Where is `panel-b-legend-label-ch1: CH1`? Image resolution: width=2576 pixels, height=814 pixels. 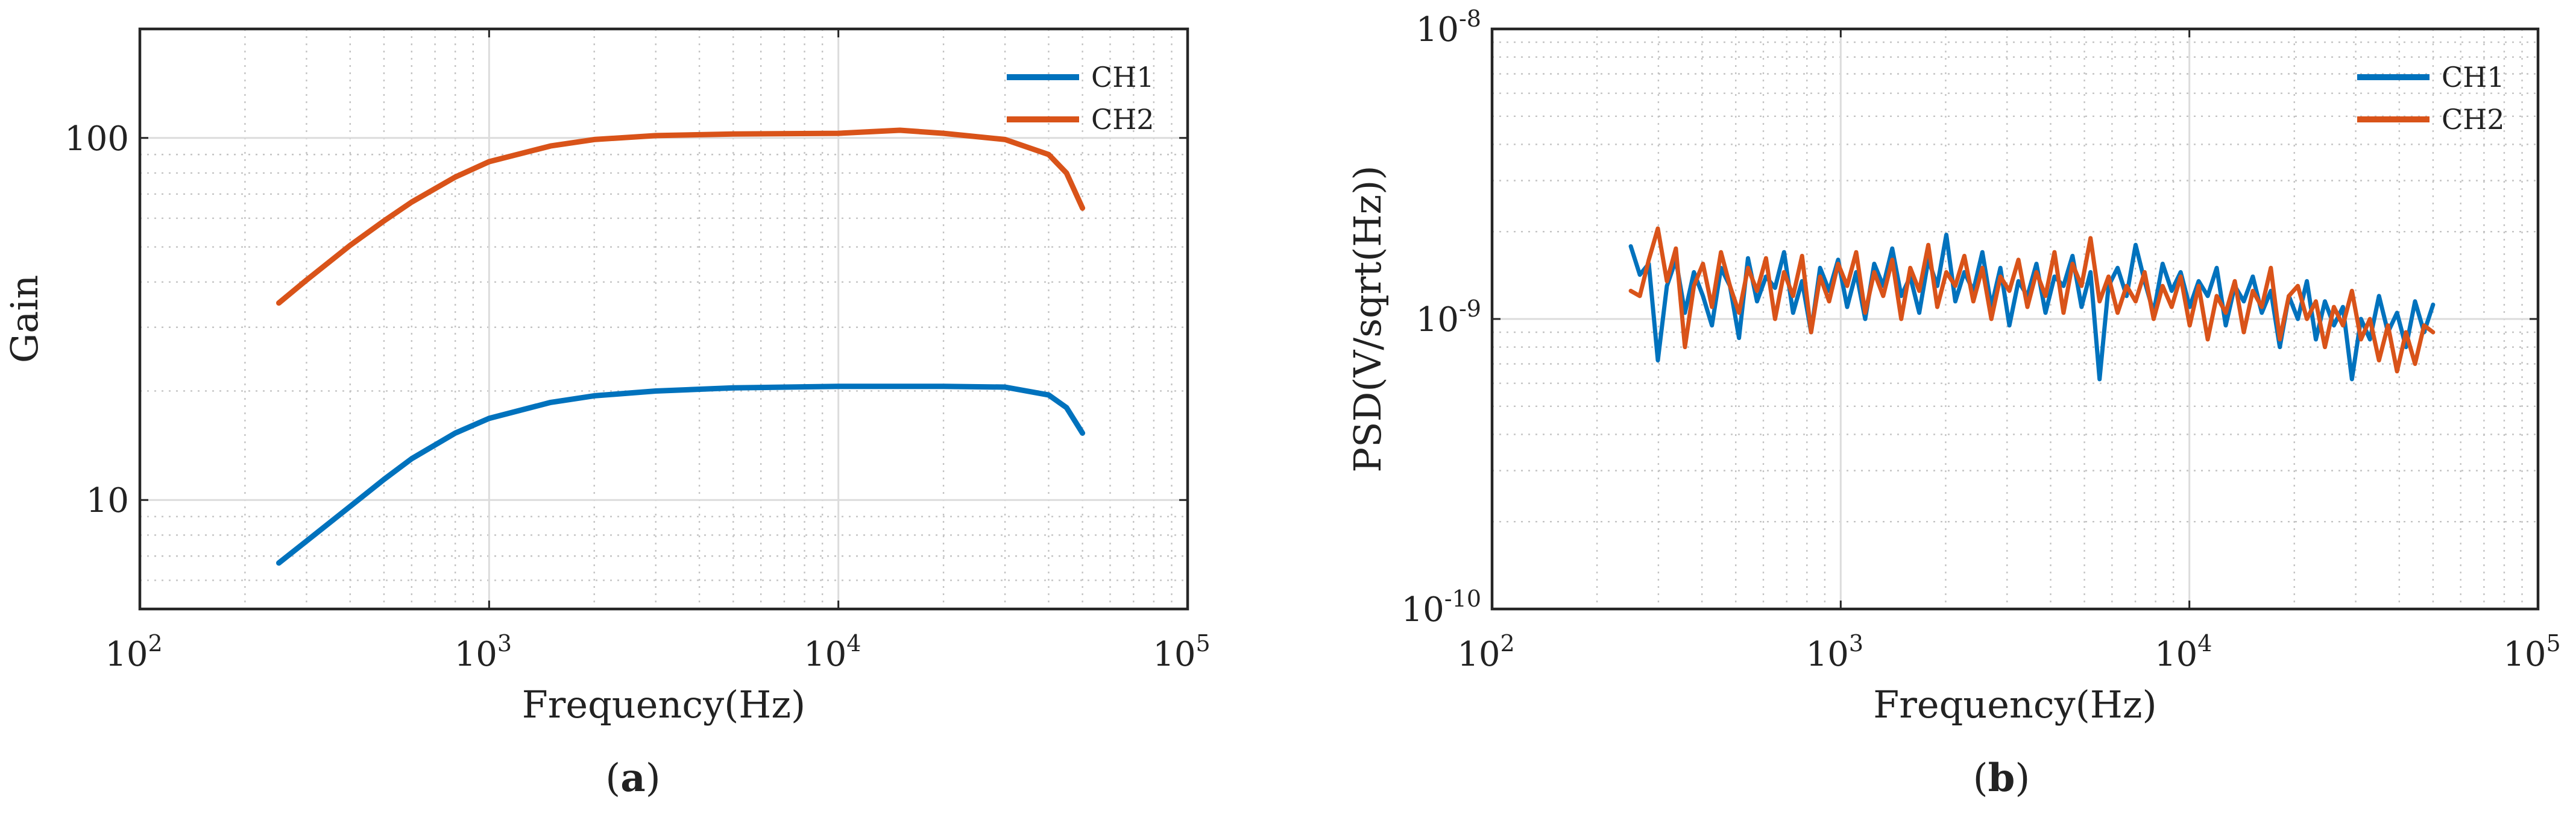
panel-b-legend-label-ch1: CH1 is located at coordinates (2473, 77).